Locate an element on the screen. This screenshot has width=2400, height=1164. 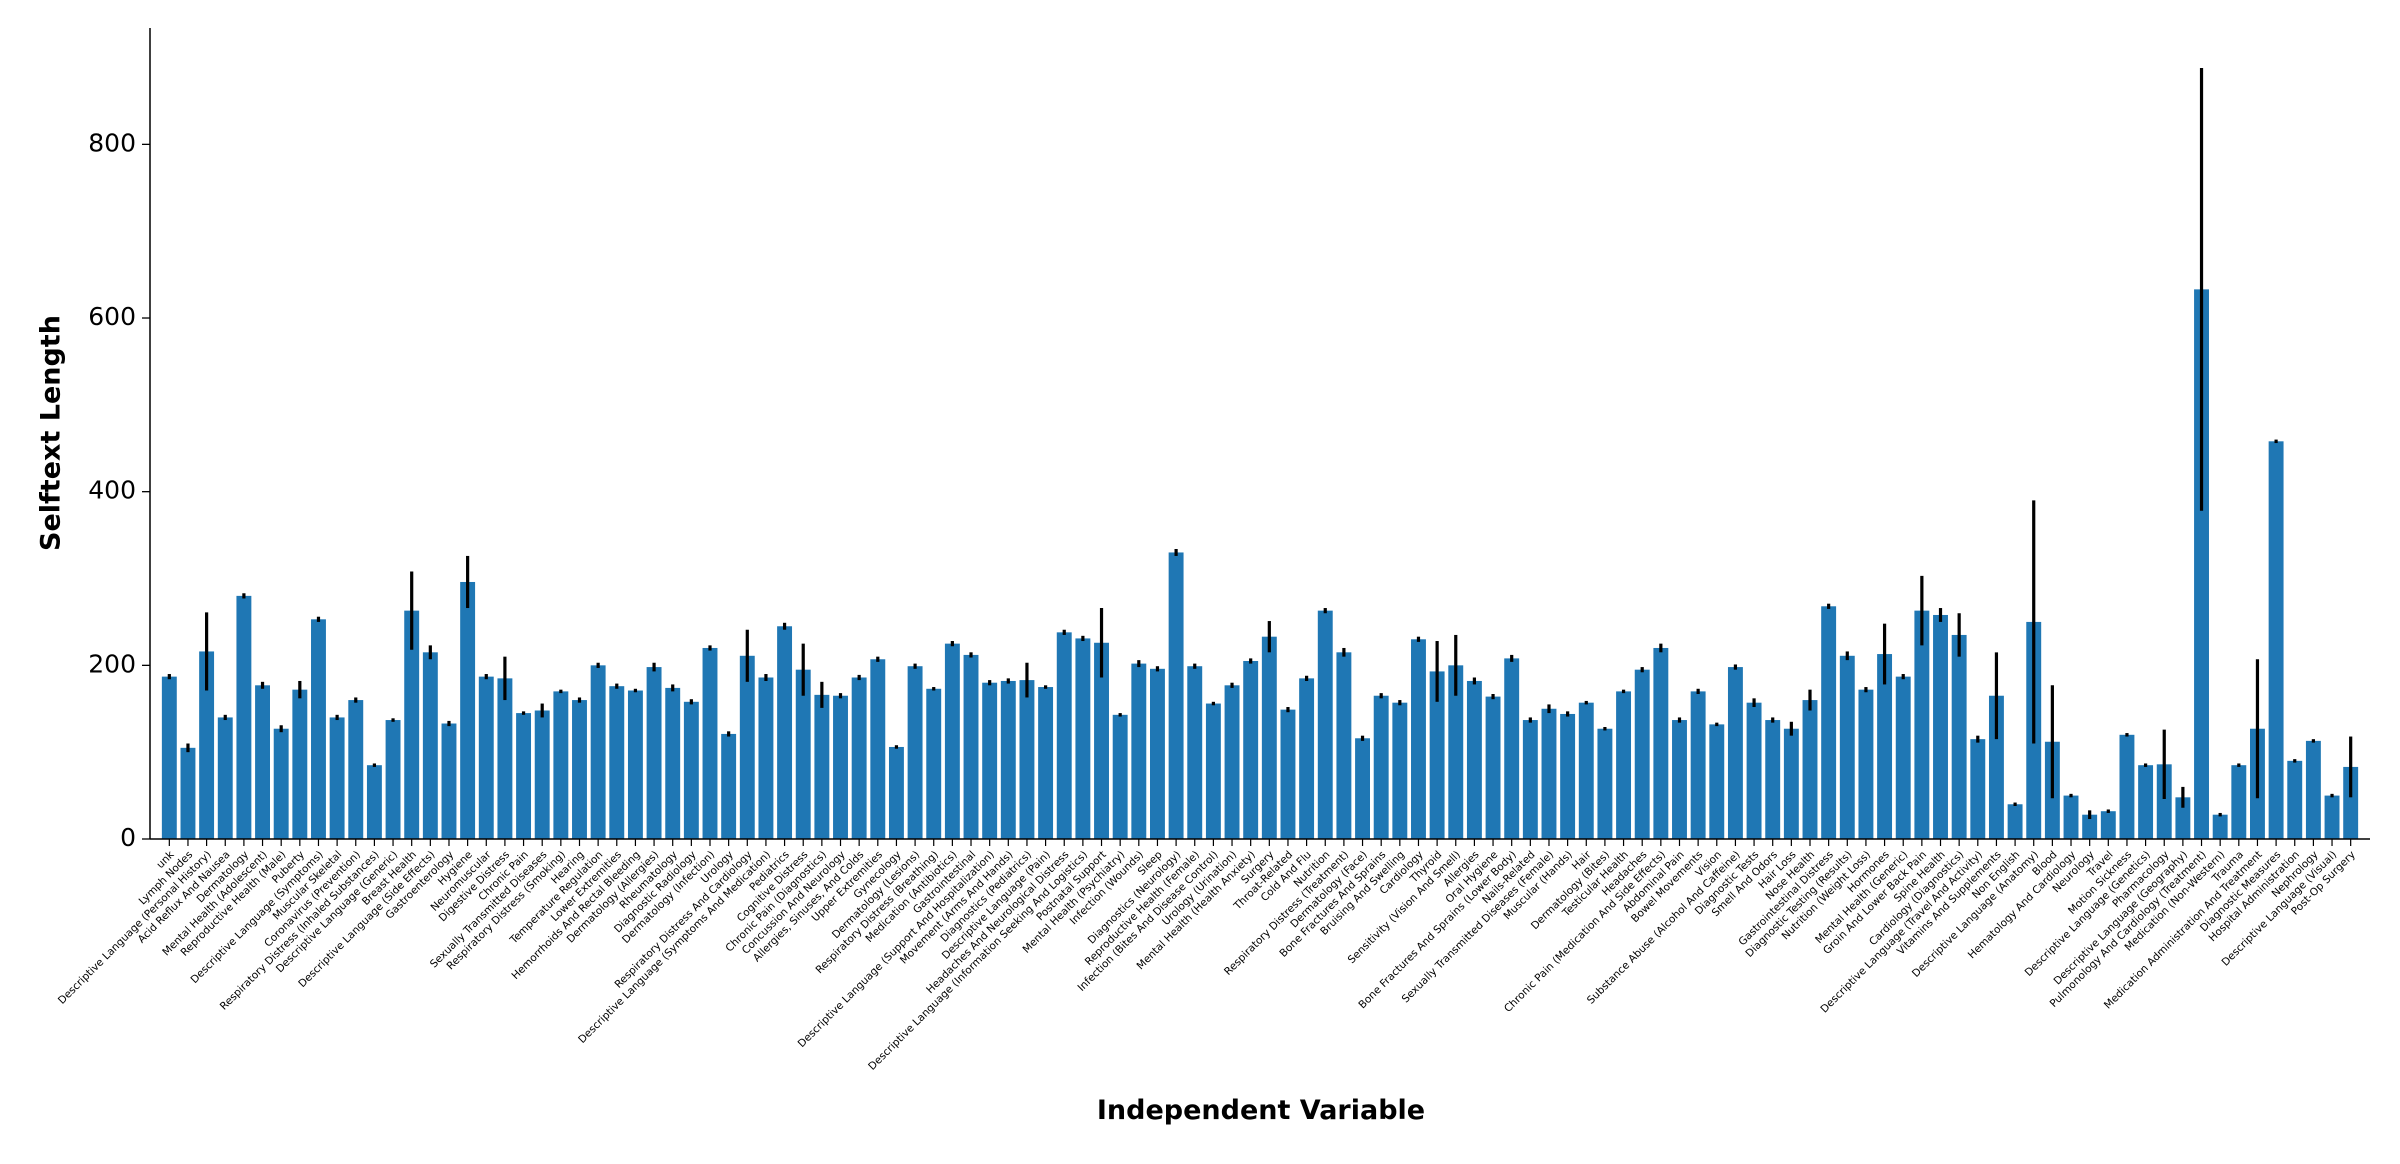
x-axis-title: Independent Variable is located at coordinates (1261, 1110).